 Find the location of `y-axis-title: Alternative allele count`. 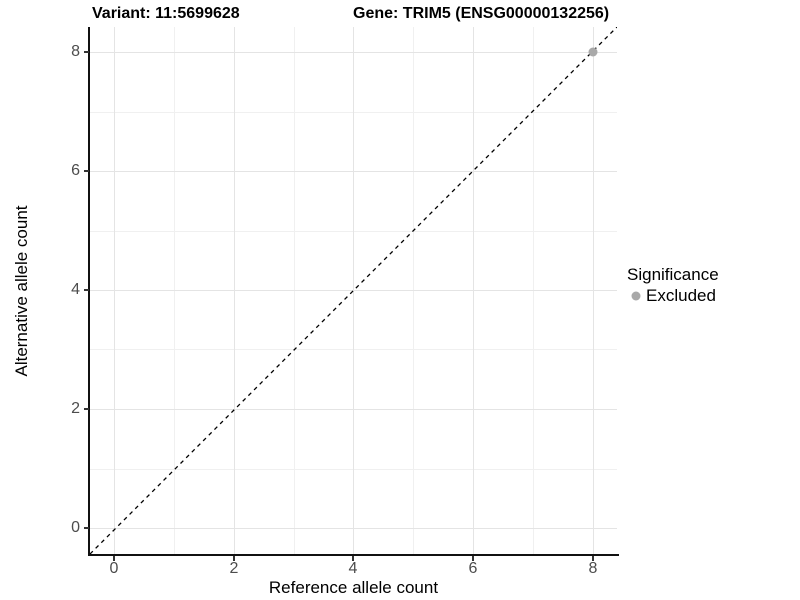

y-axis-title: Alternative allele count is located at coordinates (21, 291).